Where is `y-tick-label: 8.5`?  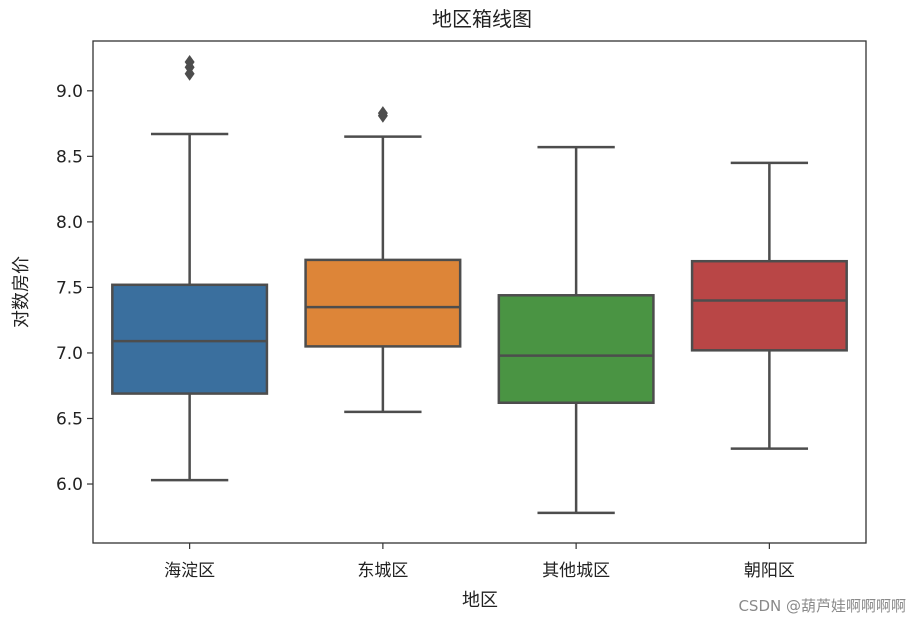
y-tick-label: 8.5 is located at coordinates (69, 157).